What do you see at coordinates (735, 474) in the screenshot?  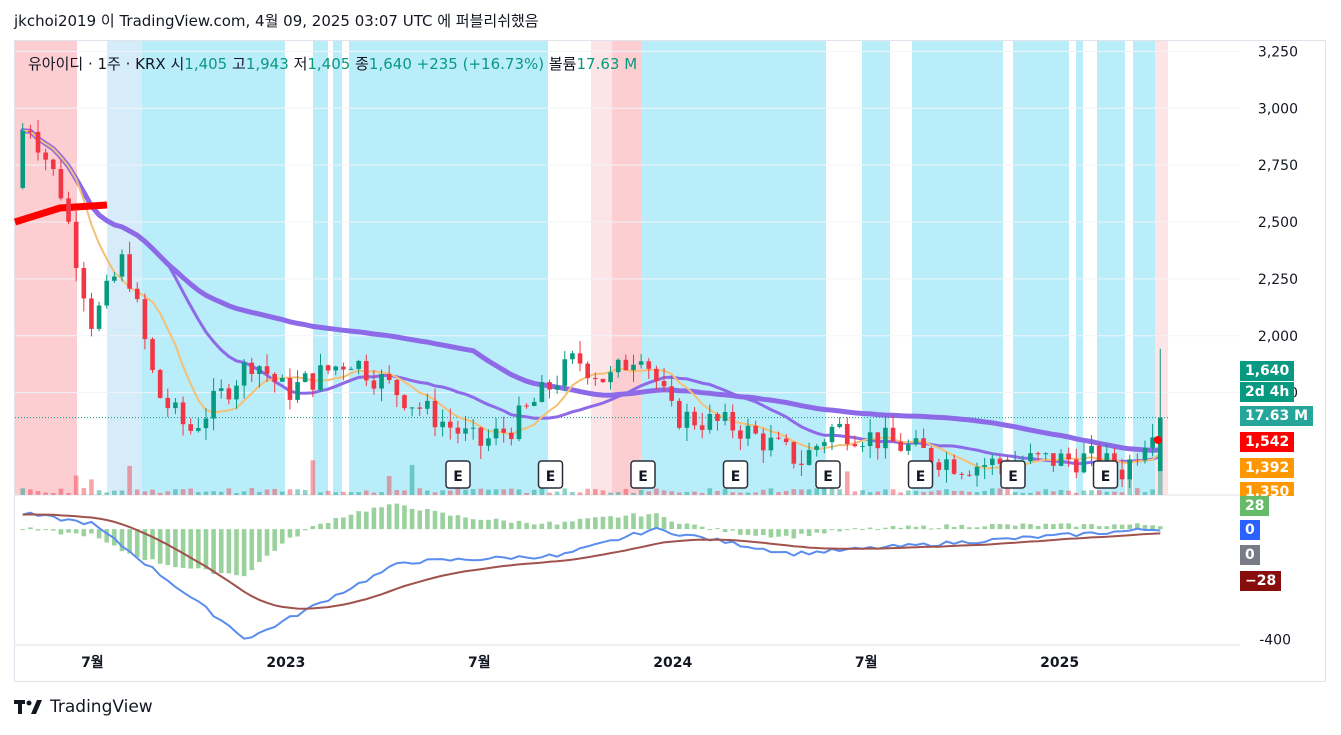 I see `earnings-marker-3: E` at bounding box center [735, 474].